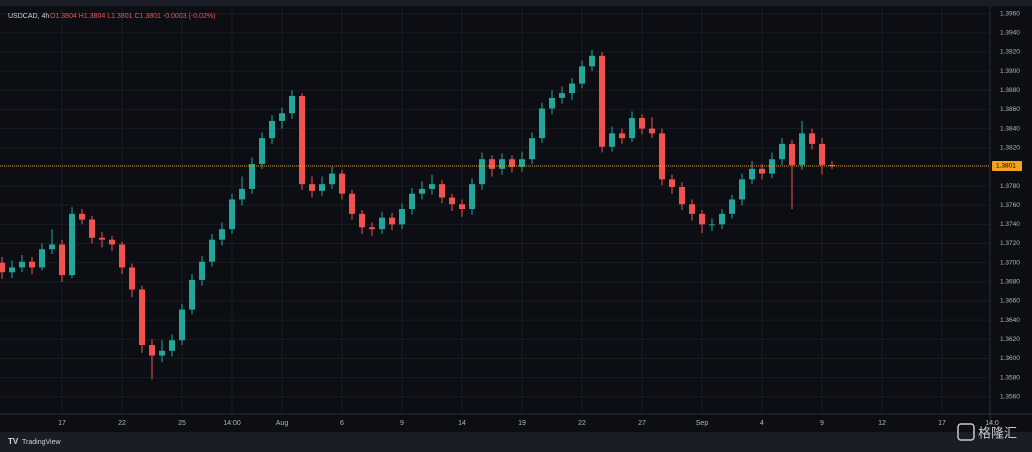 Image resolution: width=1032 pixels, height=452 pixels. I want to click on price-label-box, so click(1007, 165).